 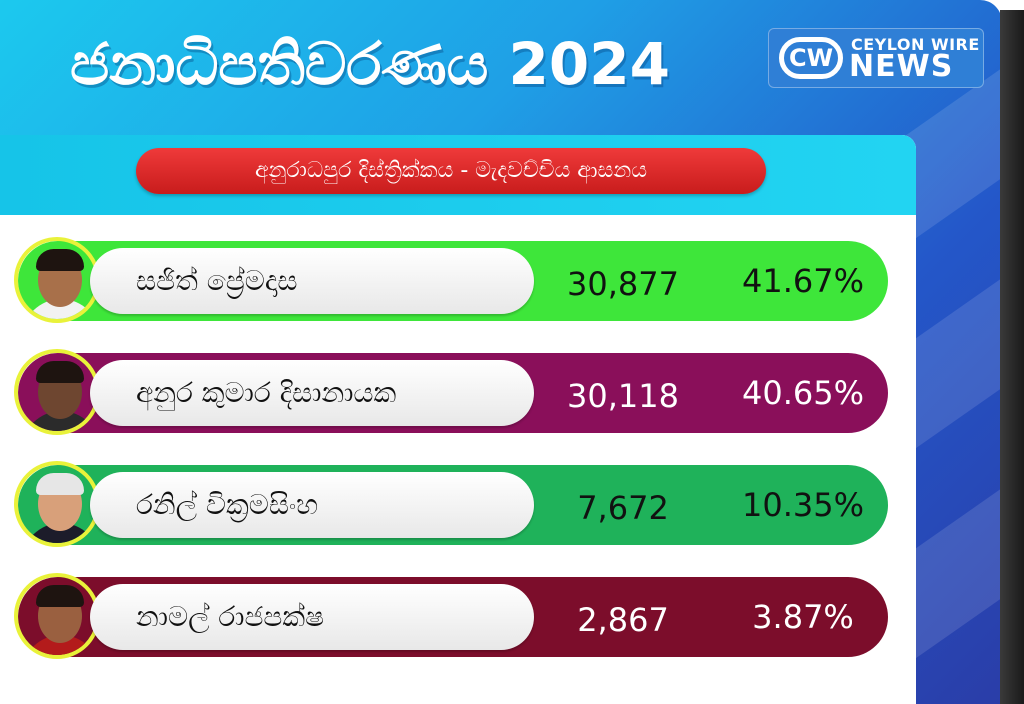 What do you see at coordinates (370, 64) in the screenshot?
I see `page-title: ජනාධිපතිවරණය 2024` at bounding box center [370, 64].